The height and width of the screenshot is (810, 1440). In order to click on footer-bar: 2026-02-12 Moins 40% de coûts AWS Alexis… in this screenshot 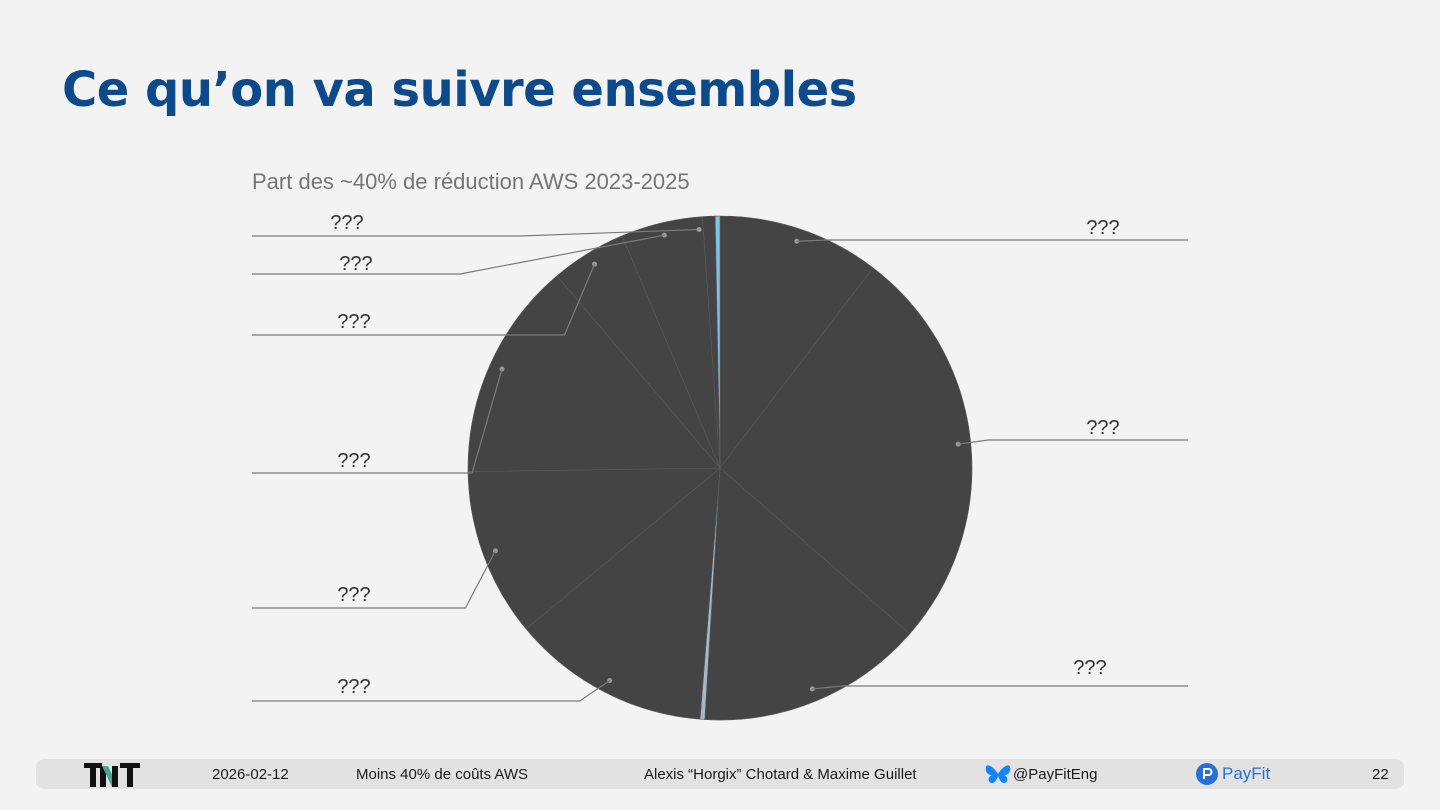, I will do `click(720, 774)`.